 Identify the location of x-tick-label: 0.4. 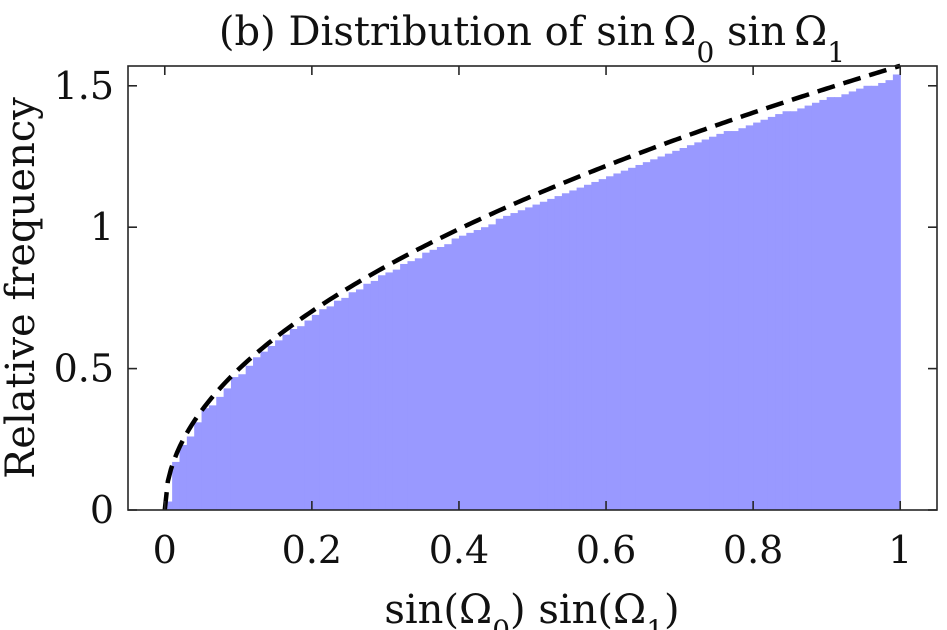
(459, 550).